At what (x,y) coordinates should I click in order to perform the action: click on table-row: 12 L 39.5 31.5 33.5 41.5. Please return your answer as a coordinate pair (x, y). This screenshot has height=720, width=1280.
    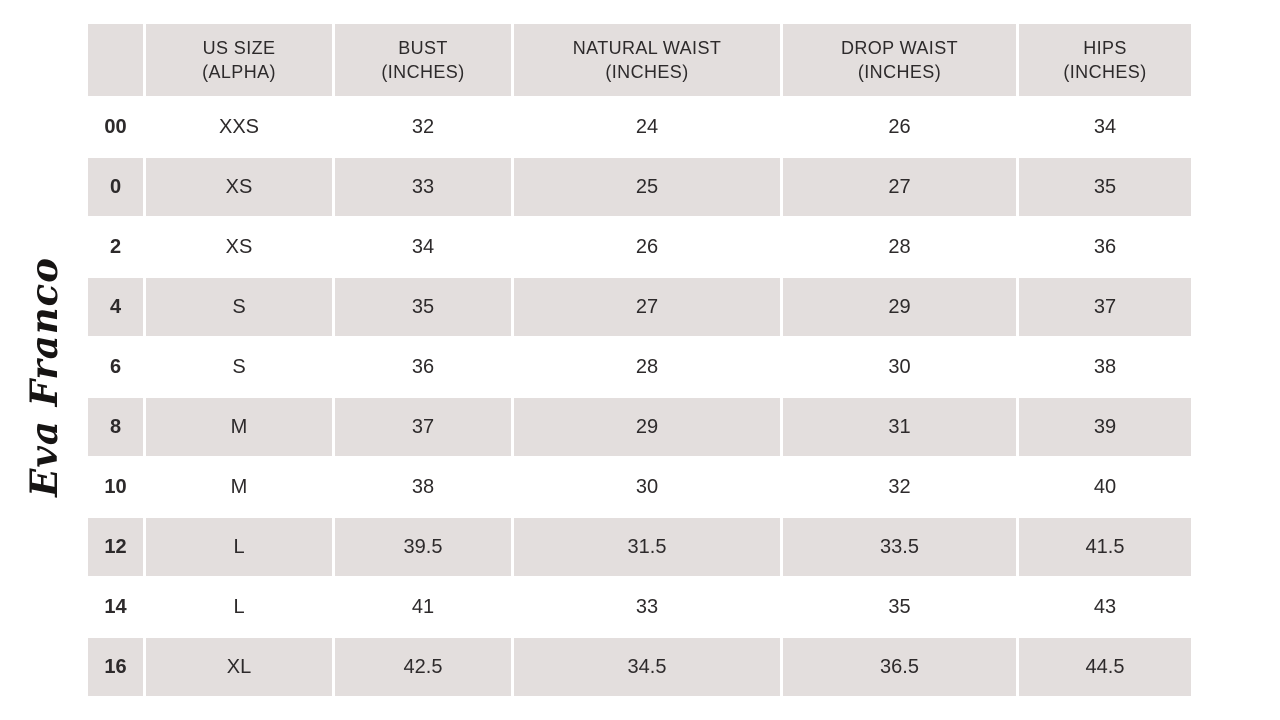
    Looking at the image, I should click on (639, 547).